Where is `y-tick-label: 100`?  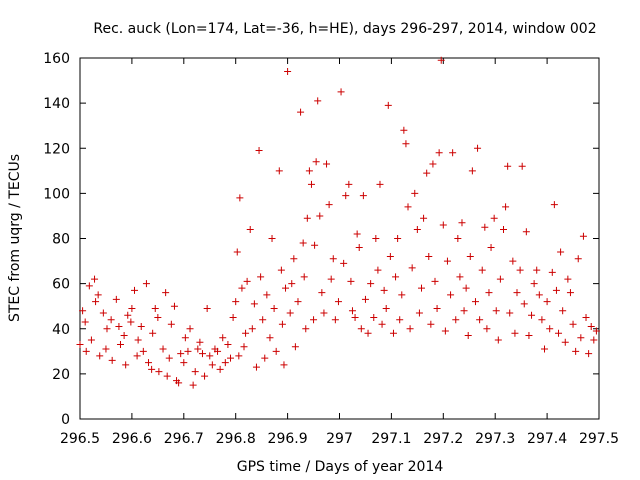 y-tick-label: 100 is located at coordinates (56, 194).